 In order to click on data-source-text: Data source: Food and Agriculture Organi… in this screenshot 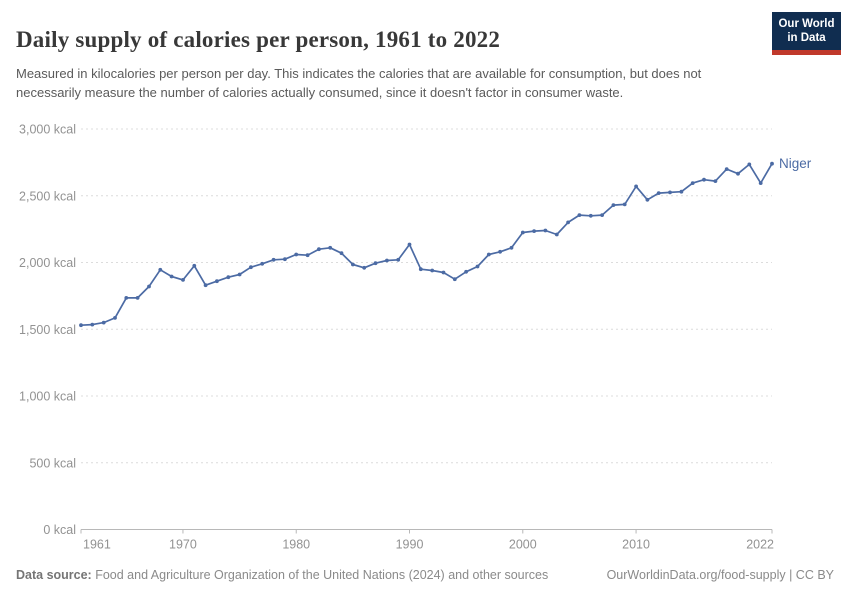, I will do `click(282, 575)`.